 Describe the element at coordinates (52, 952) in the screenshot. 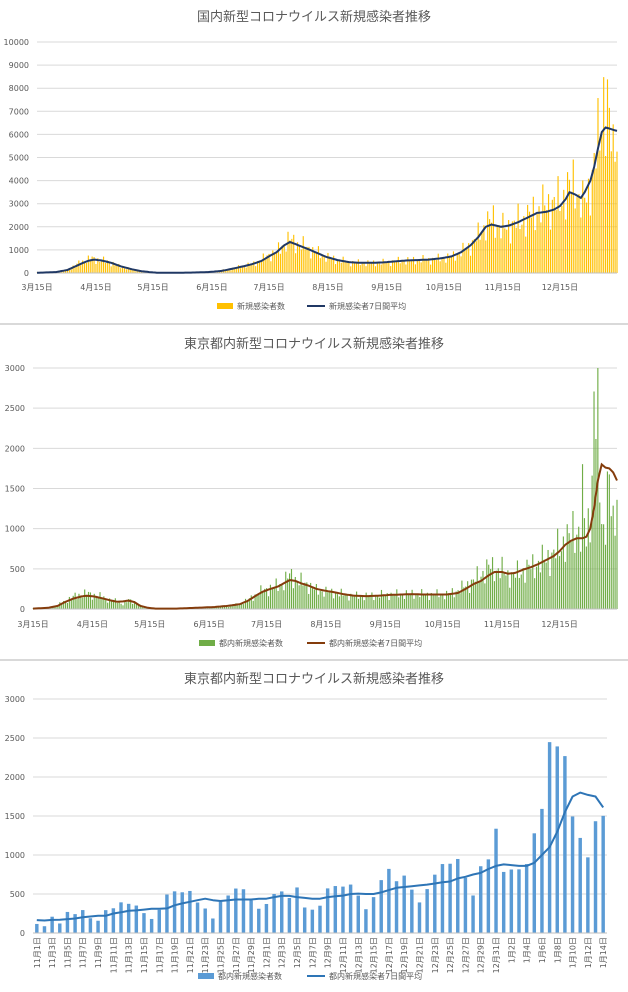

I see `x-tick-label: 11月3日` at that location.